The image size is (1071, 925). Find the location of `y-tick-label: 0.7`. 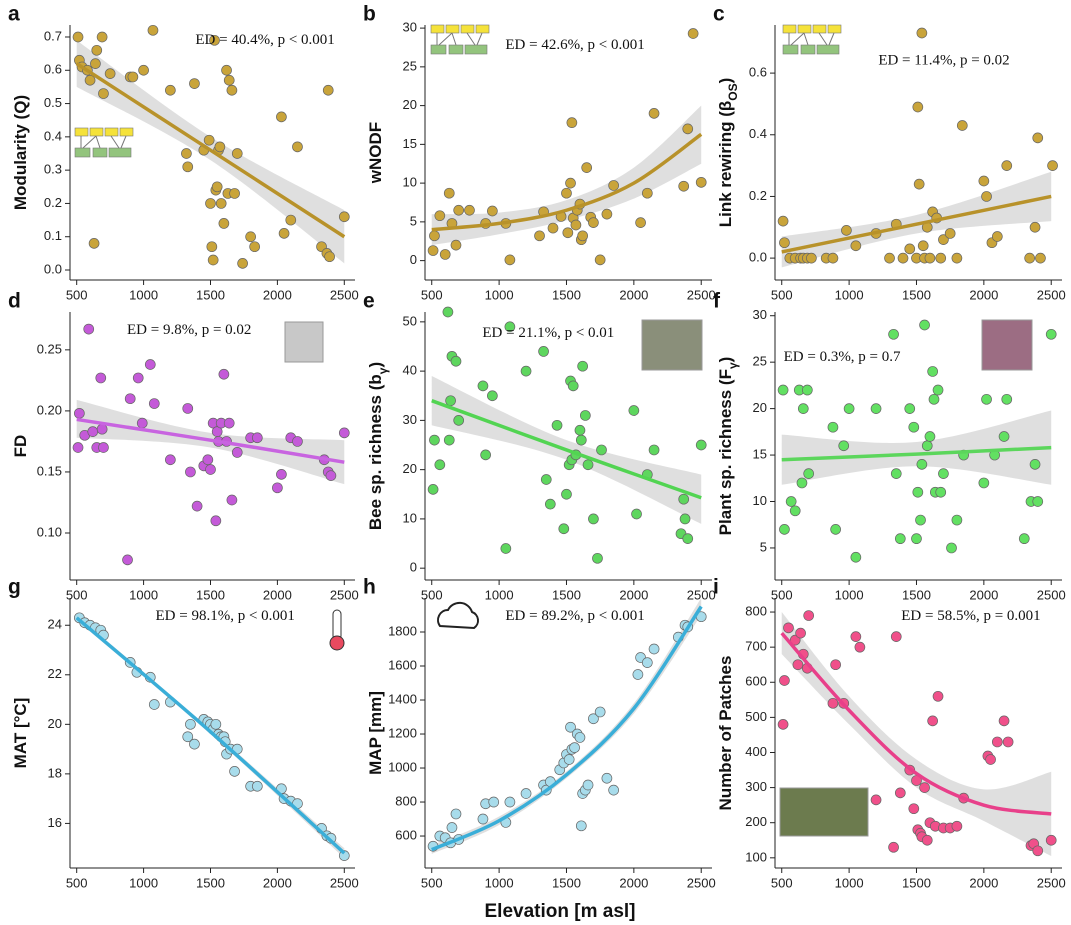

y-tick-label: 0.7 is located at coordinates (53, 35).